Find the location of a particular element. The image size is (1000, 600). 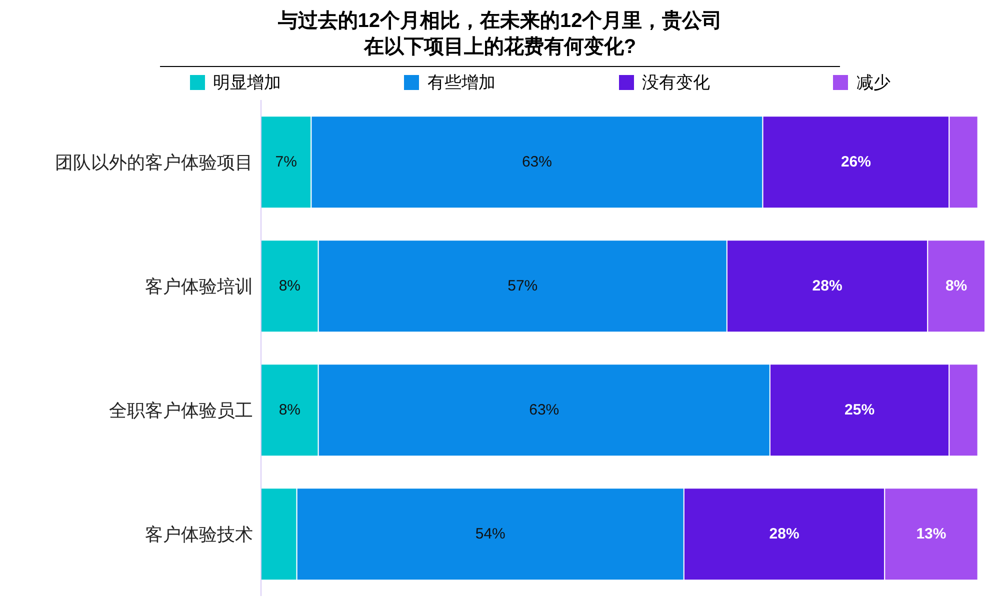

legend-label: 没有变化 is located at coordinates (676, 83).